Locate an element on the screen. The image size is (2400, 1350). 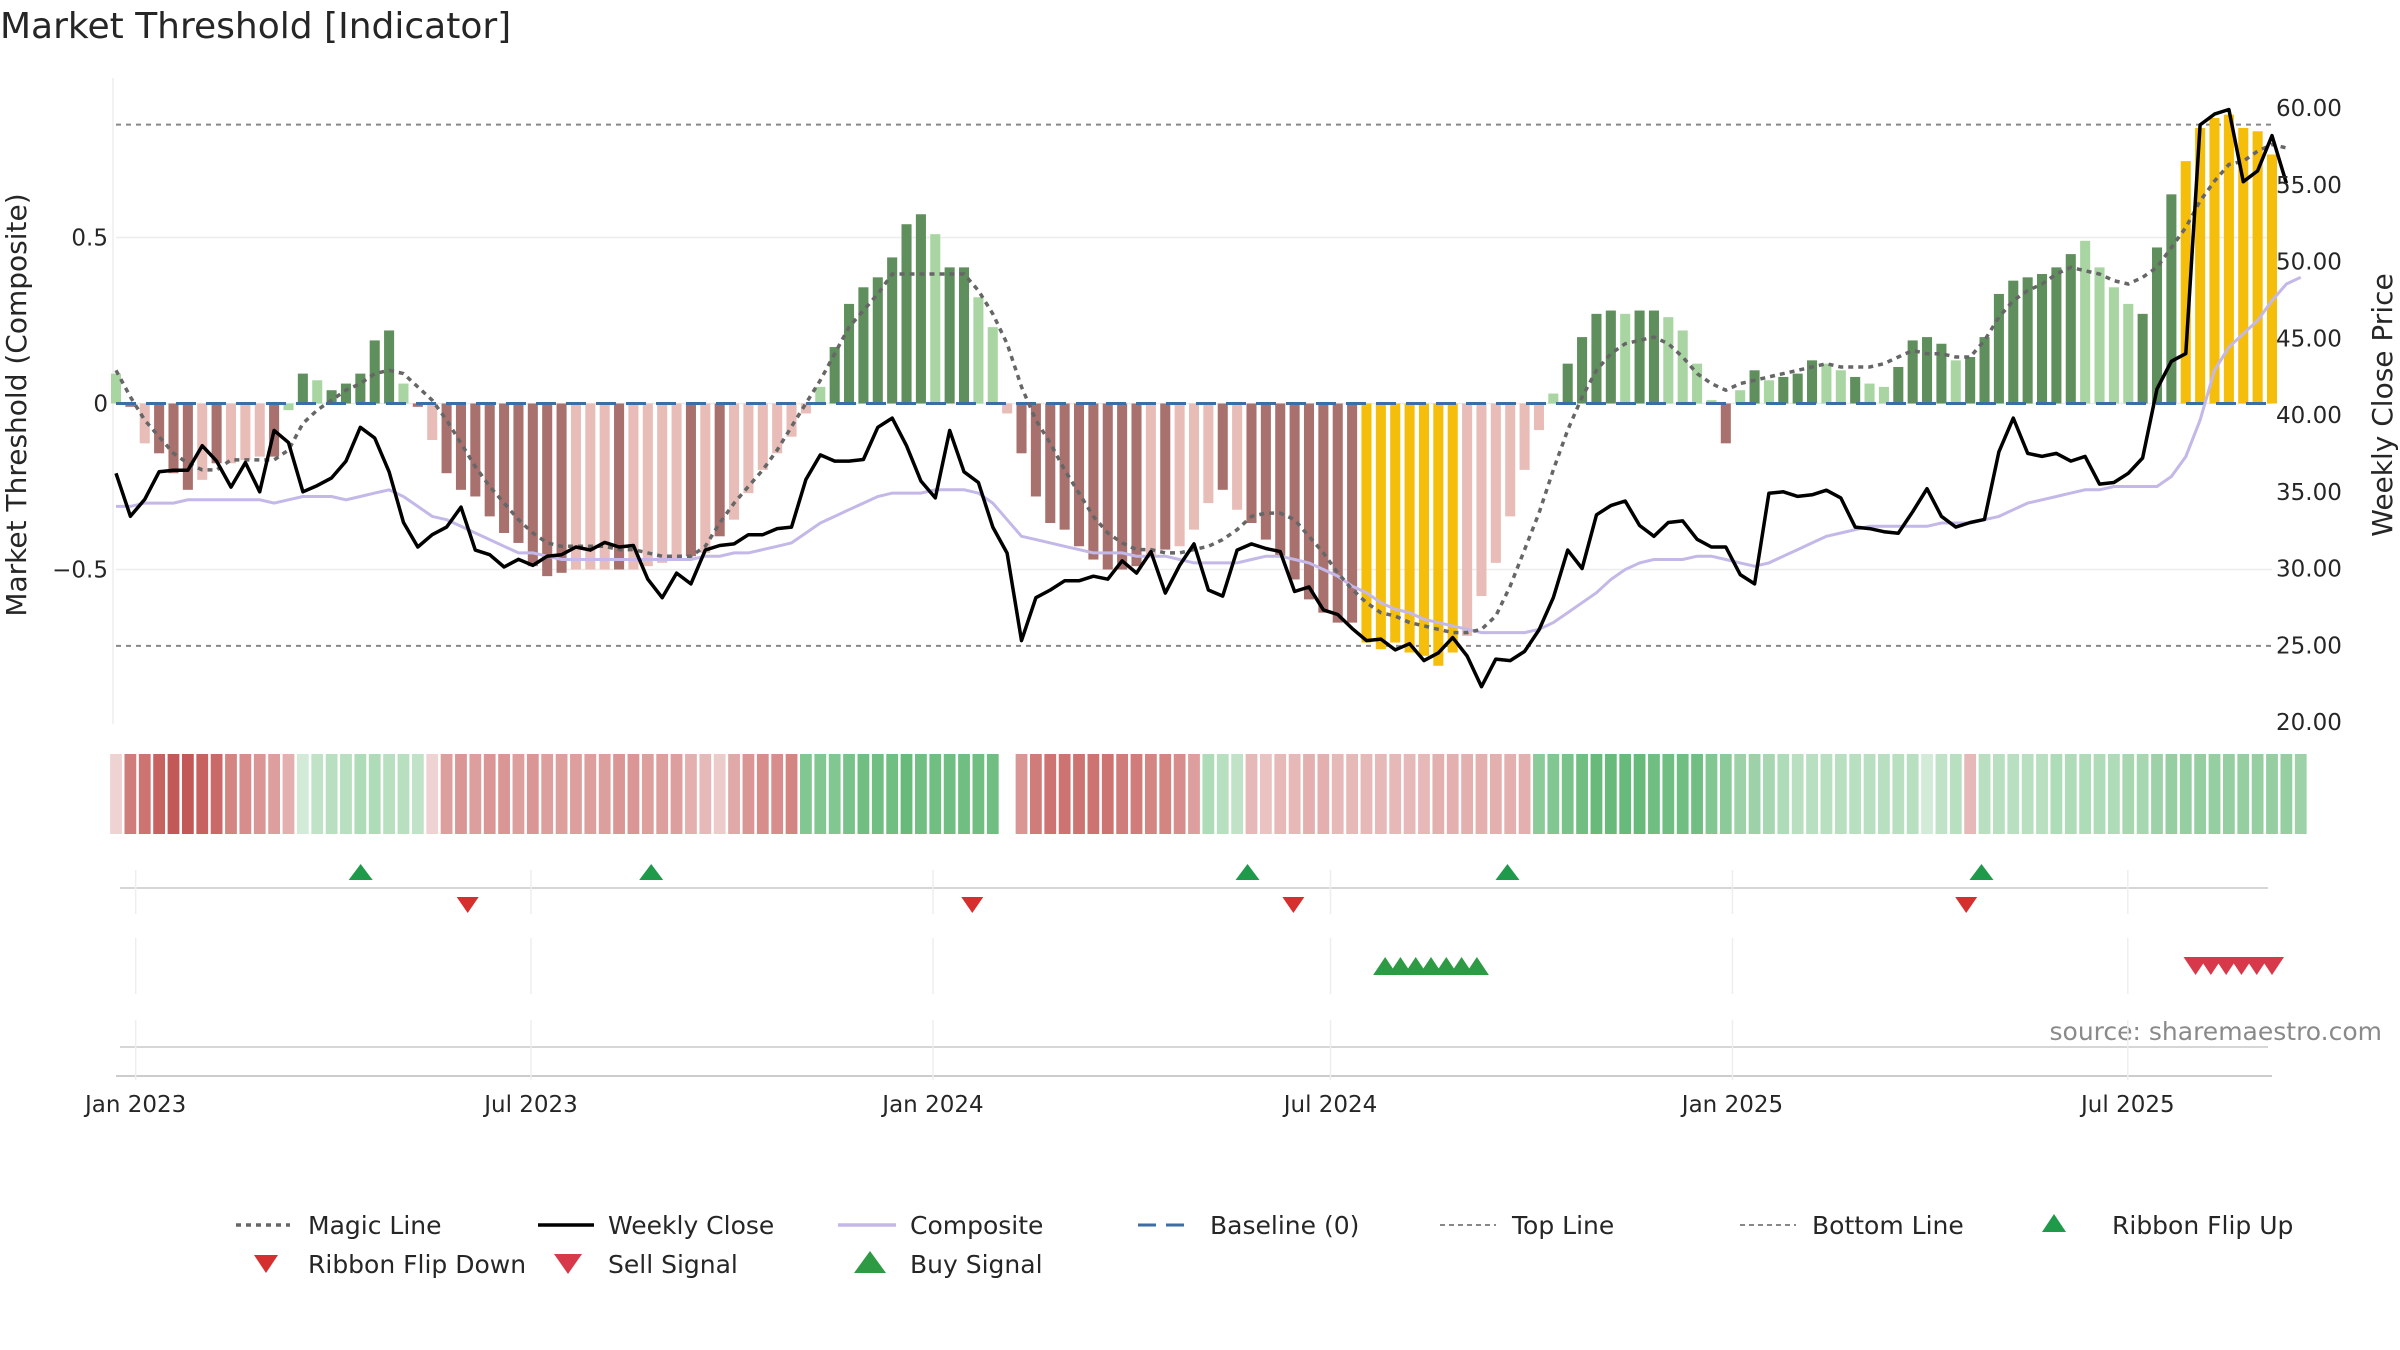
sell-signal-marker is located at coordinates (2272, 966).